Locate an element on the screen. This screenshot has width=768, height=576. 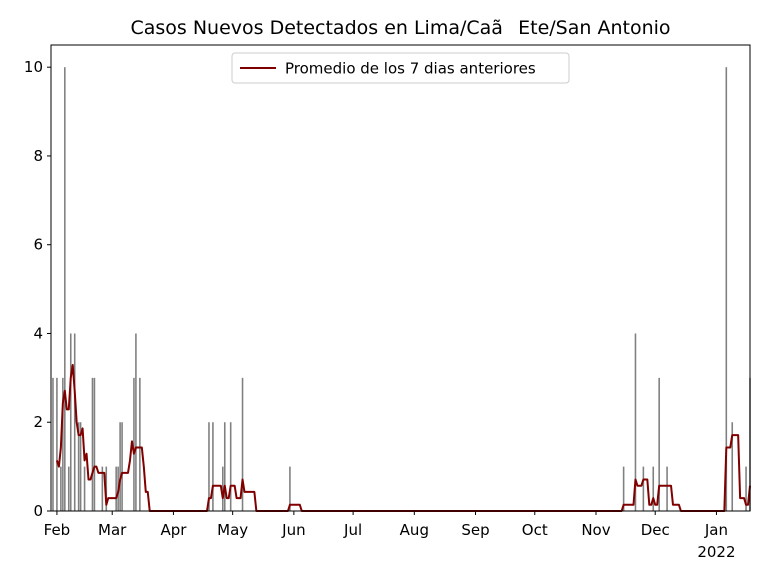
x-tick-label: Aug is located at coordinates (414, 530).